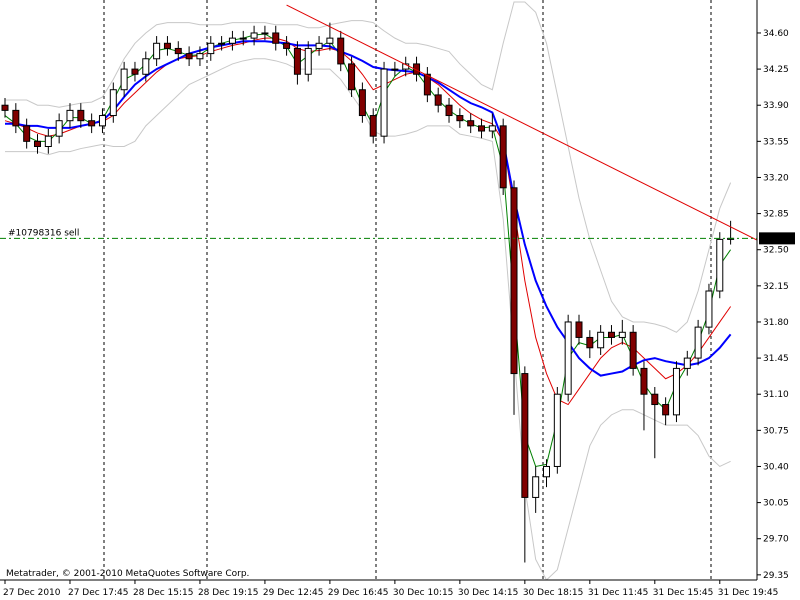  I want to click on x-tick-label: 31 Dec 11:45, so click(618, 593).